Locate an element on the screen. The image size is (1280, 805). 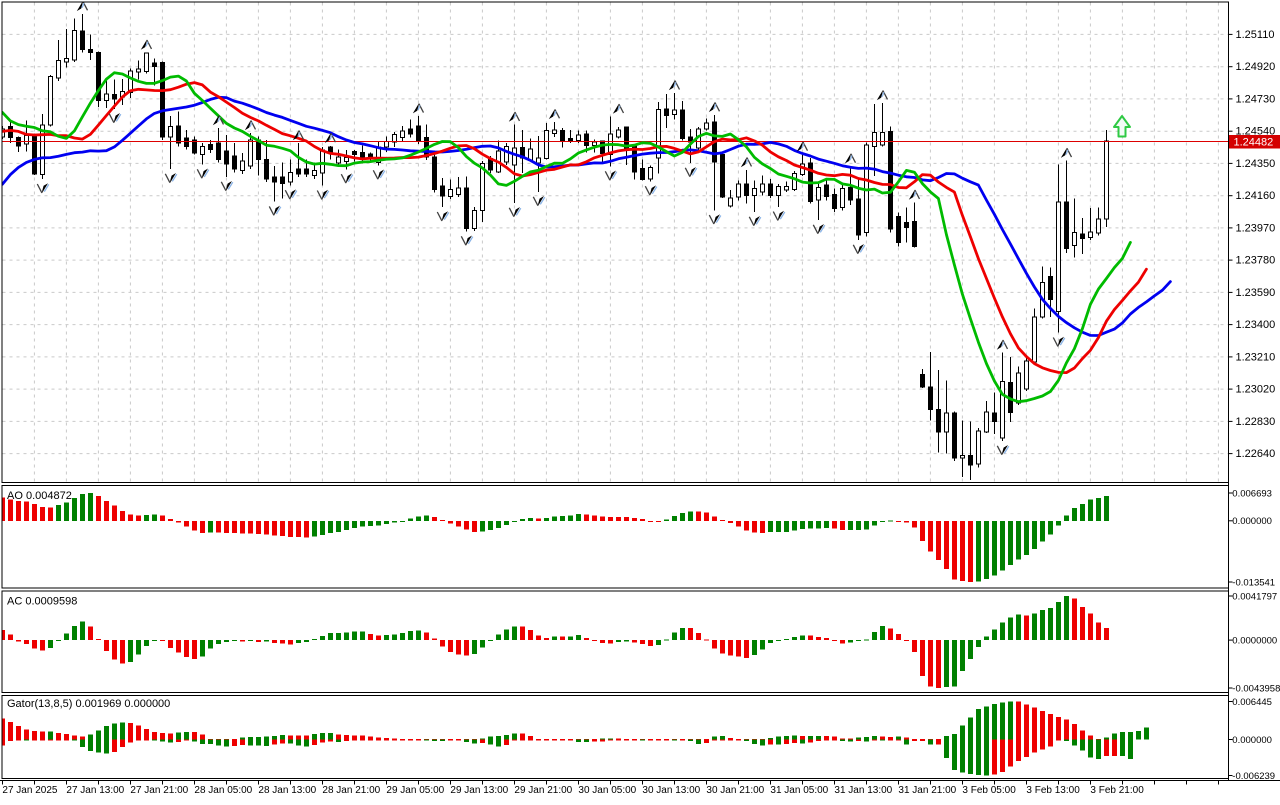
svg-text: 27 Jan 2025 is located at coordinates (29, 790).